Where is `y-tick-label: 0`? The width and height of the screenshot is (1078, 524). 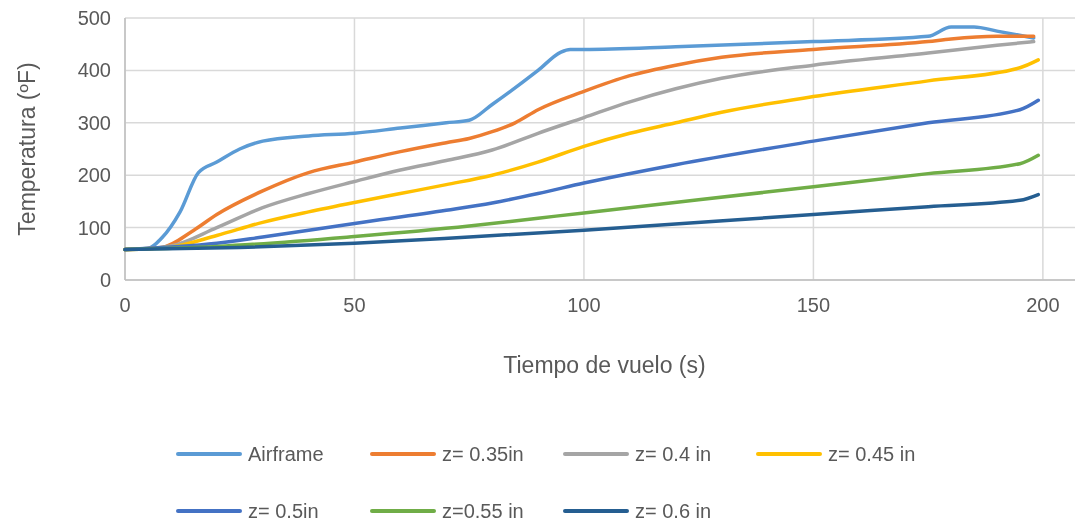
y-tick-label: 0 is located at coordinates (105, 280).